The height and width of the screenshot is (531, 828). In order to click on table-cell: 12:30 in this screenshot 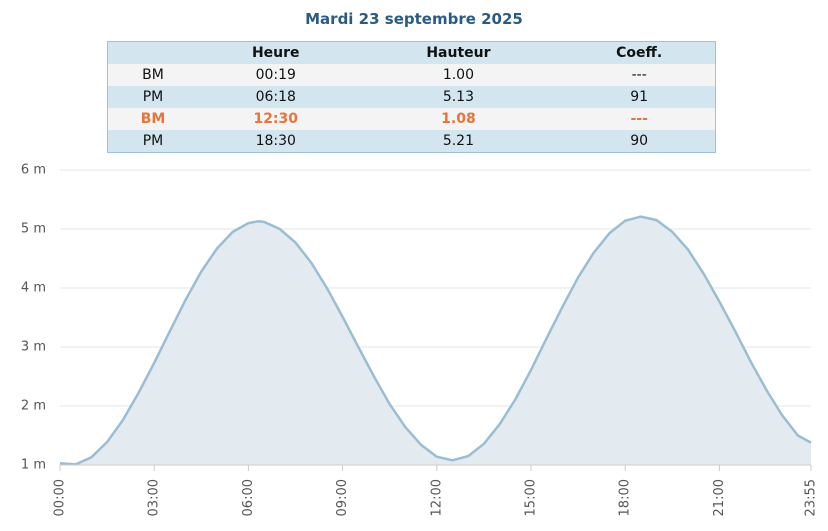, I will do `click(276, 119)`.